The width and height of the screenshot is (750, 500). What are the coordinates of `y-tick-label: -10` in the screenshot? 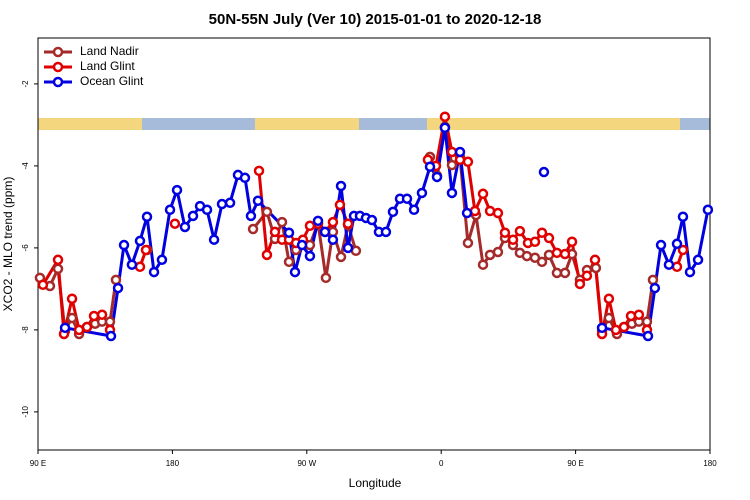 It's located at (25, 412).